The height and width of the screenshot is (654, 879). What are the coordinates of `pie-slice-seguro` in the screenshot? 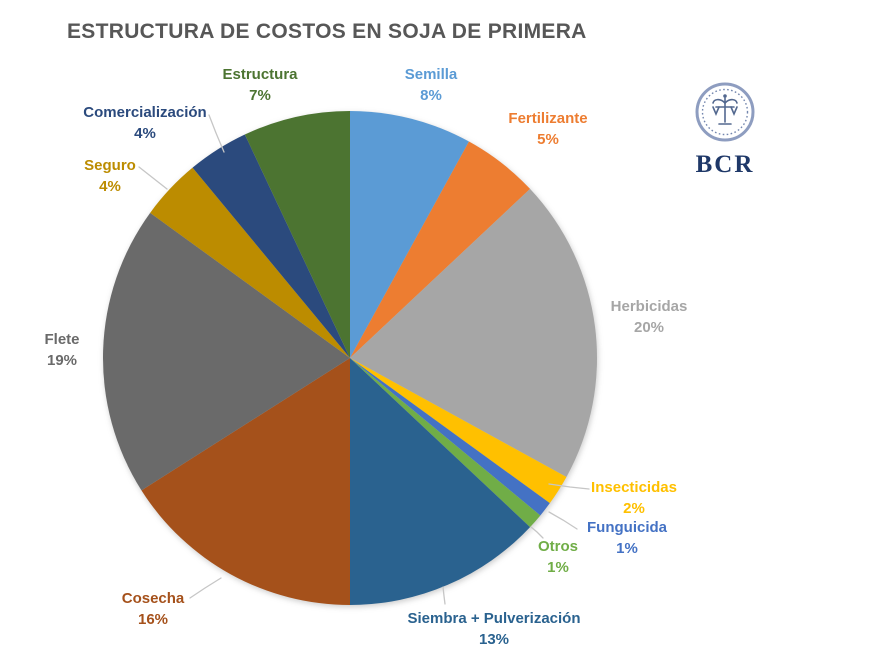 It's located at (250, 262).